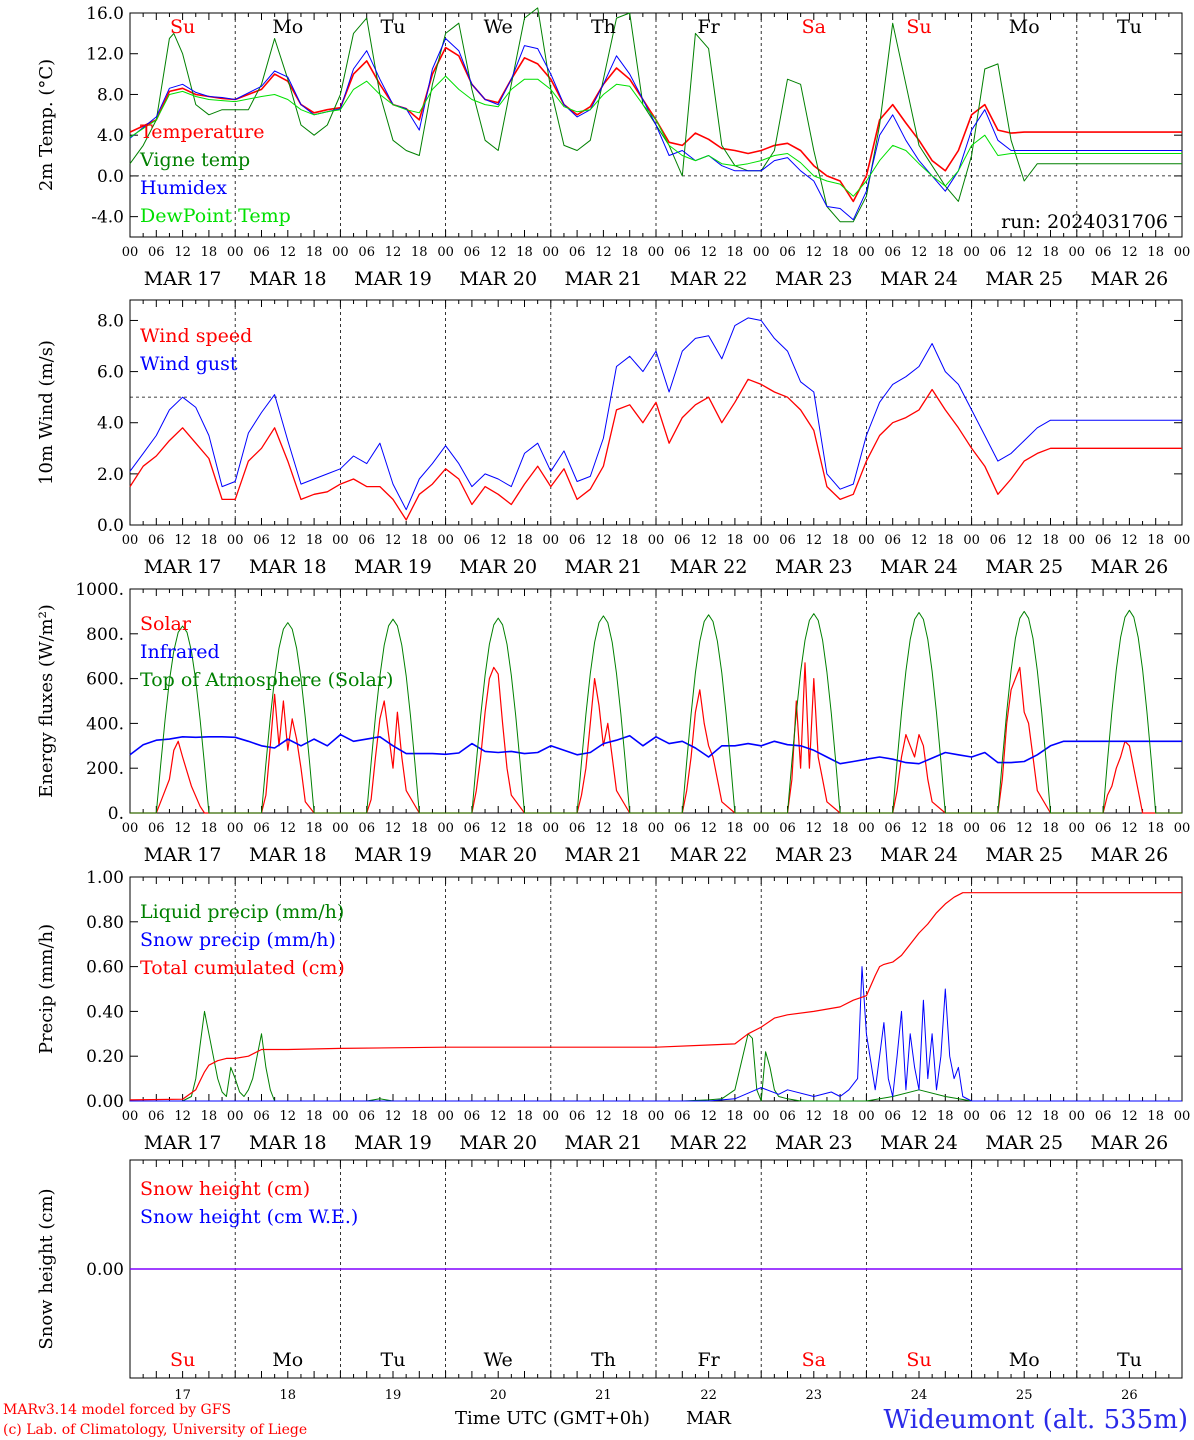 Image resolution: width=1194 pixels, height=1440 pixels. I want to click on energy-day-label: MAR 25, so click(1024, 855).